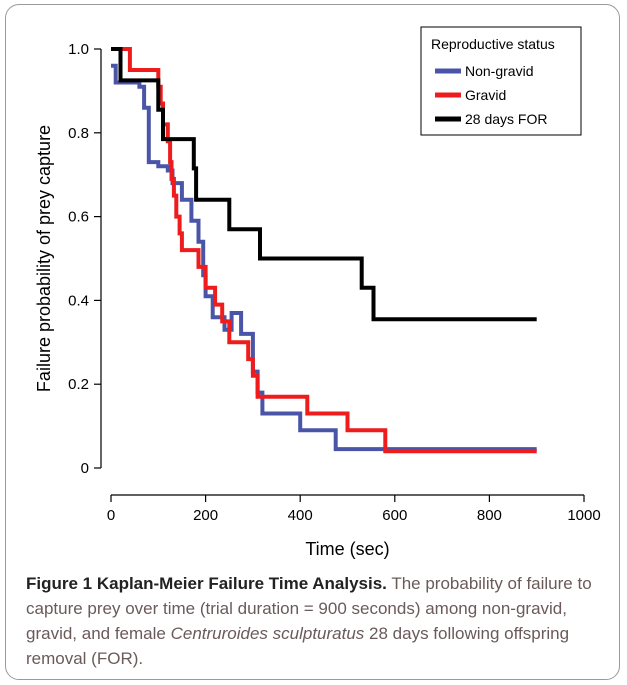 The image size is (627, 685). Describe the element at coordinates (267, 633) in the screenshot. I see `caption-species: Centruroides sculpturatus` at that location.